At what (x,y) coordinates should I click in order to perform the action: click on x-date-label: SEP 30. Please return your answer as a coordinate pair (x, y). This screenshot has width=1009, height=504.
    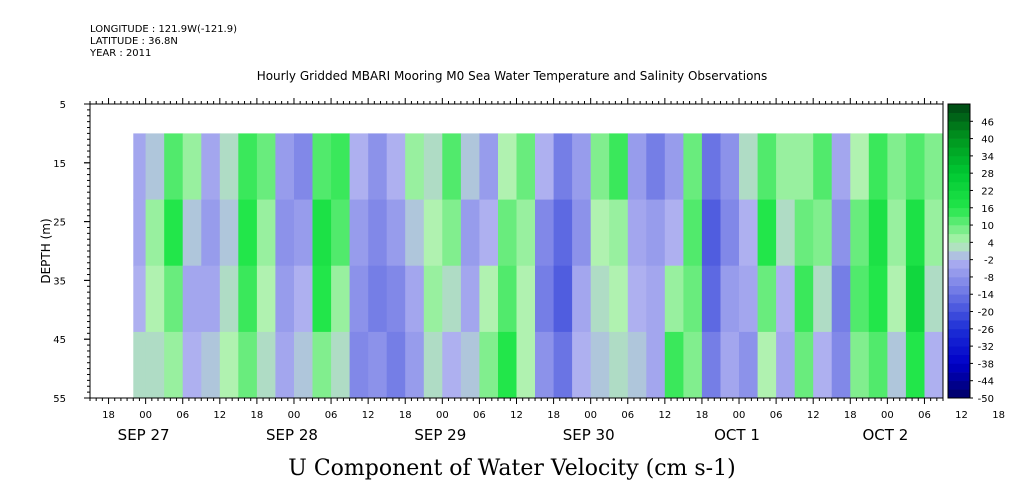
    Looking at the image, I should click on (589, 435).